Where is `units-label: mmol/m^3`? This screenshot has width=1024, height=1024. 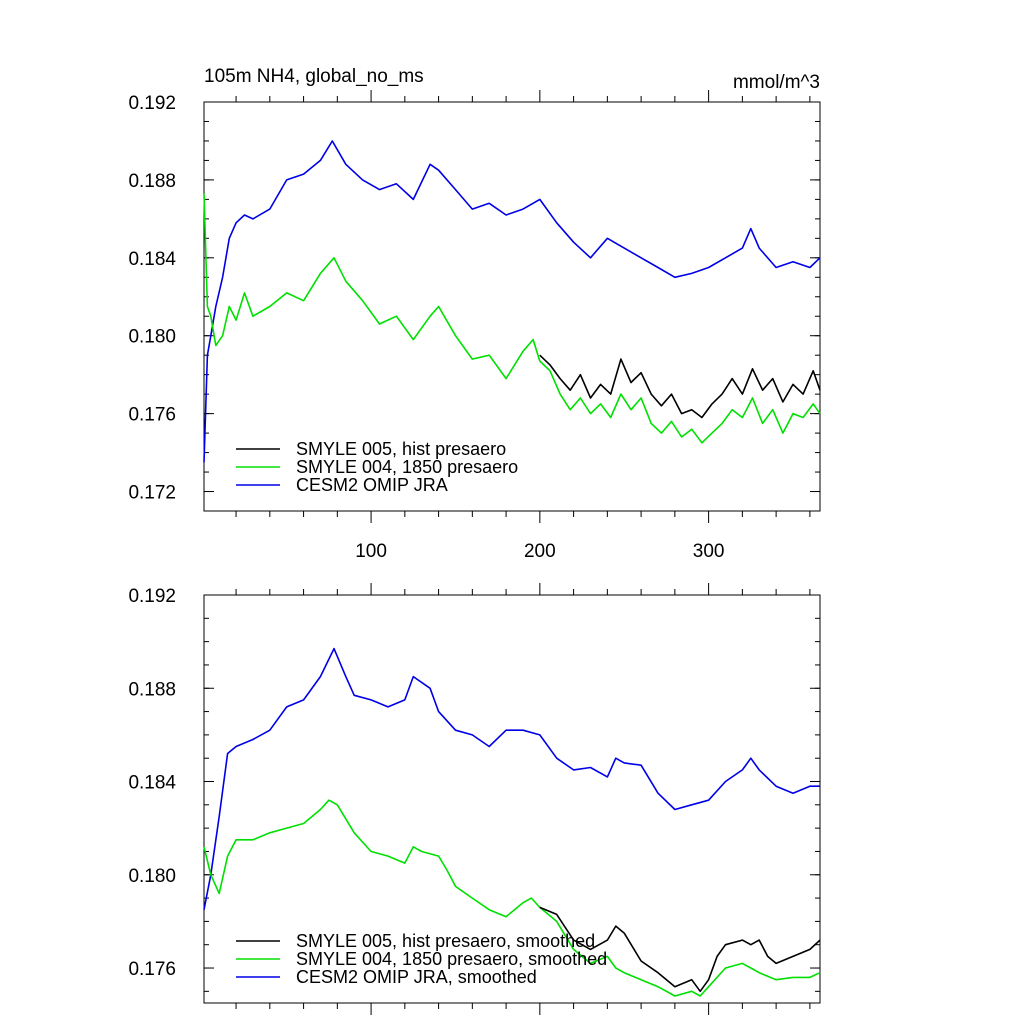
units-label: mmol/m^3 is located at coordinates (776, 82).